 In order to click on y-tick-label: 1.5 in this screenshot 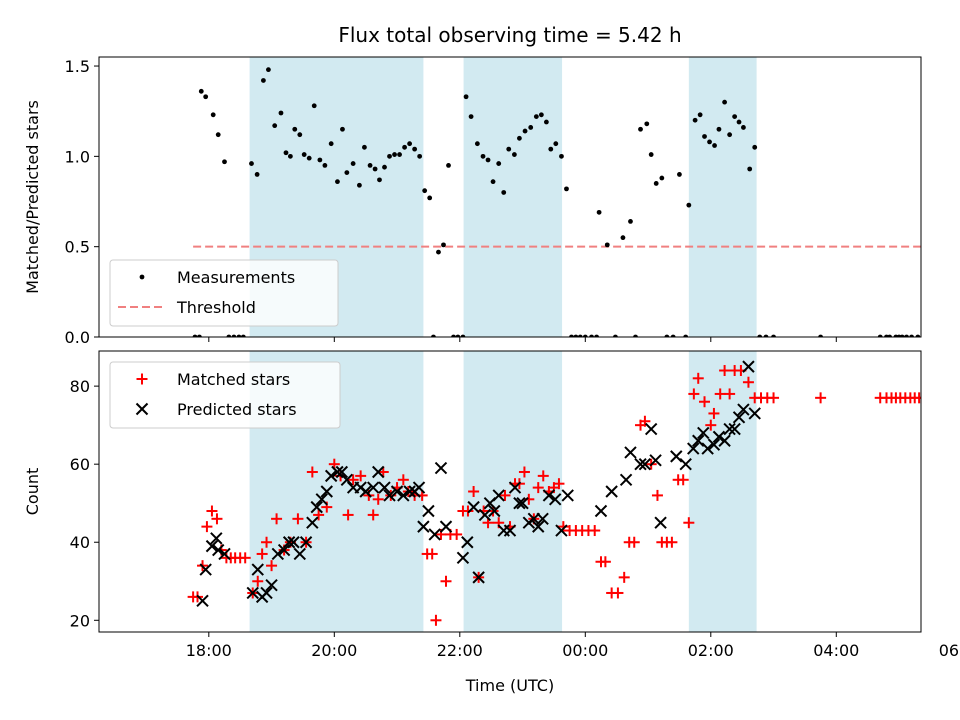, I will do `click(77, 66)`.